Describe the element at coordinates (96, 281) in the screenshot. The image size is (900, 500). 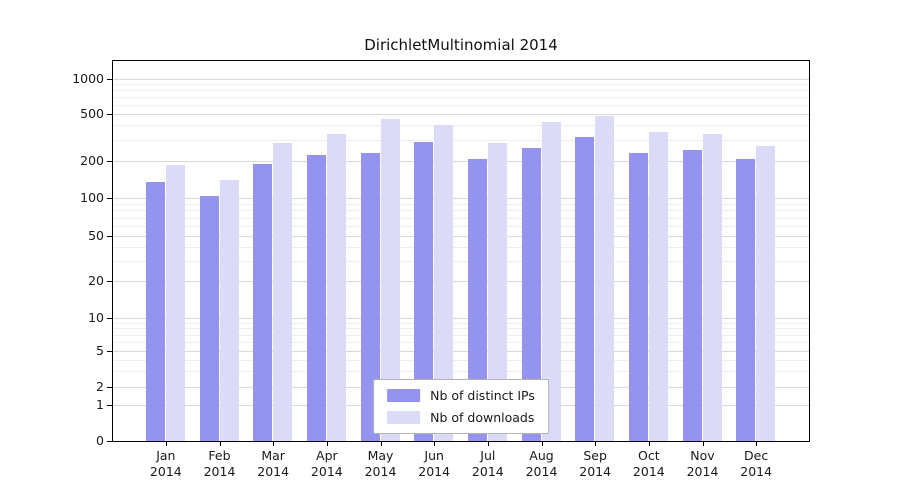
I see `y-axis-tick-label: 20` at that location.